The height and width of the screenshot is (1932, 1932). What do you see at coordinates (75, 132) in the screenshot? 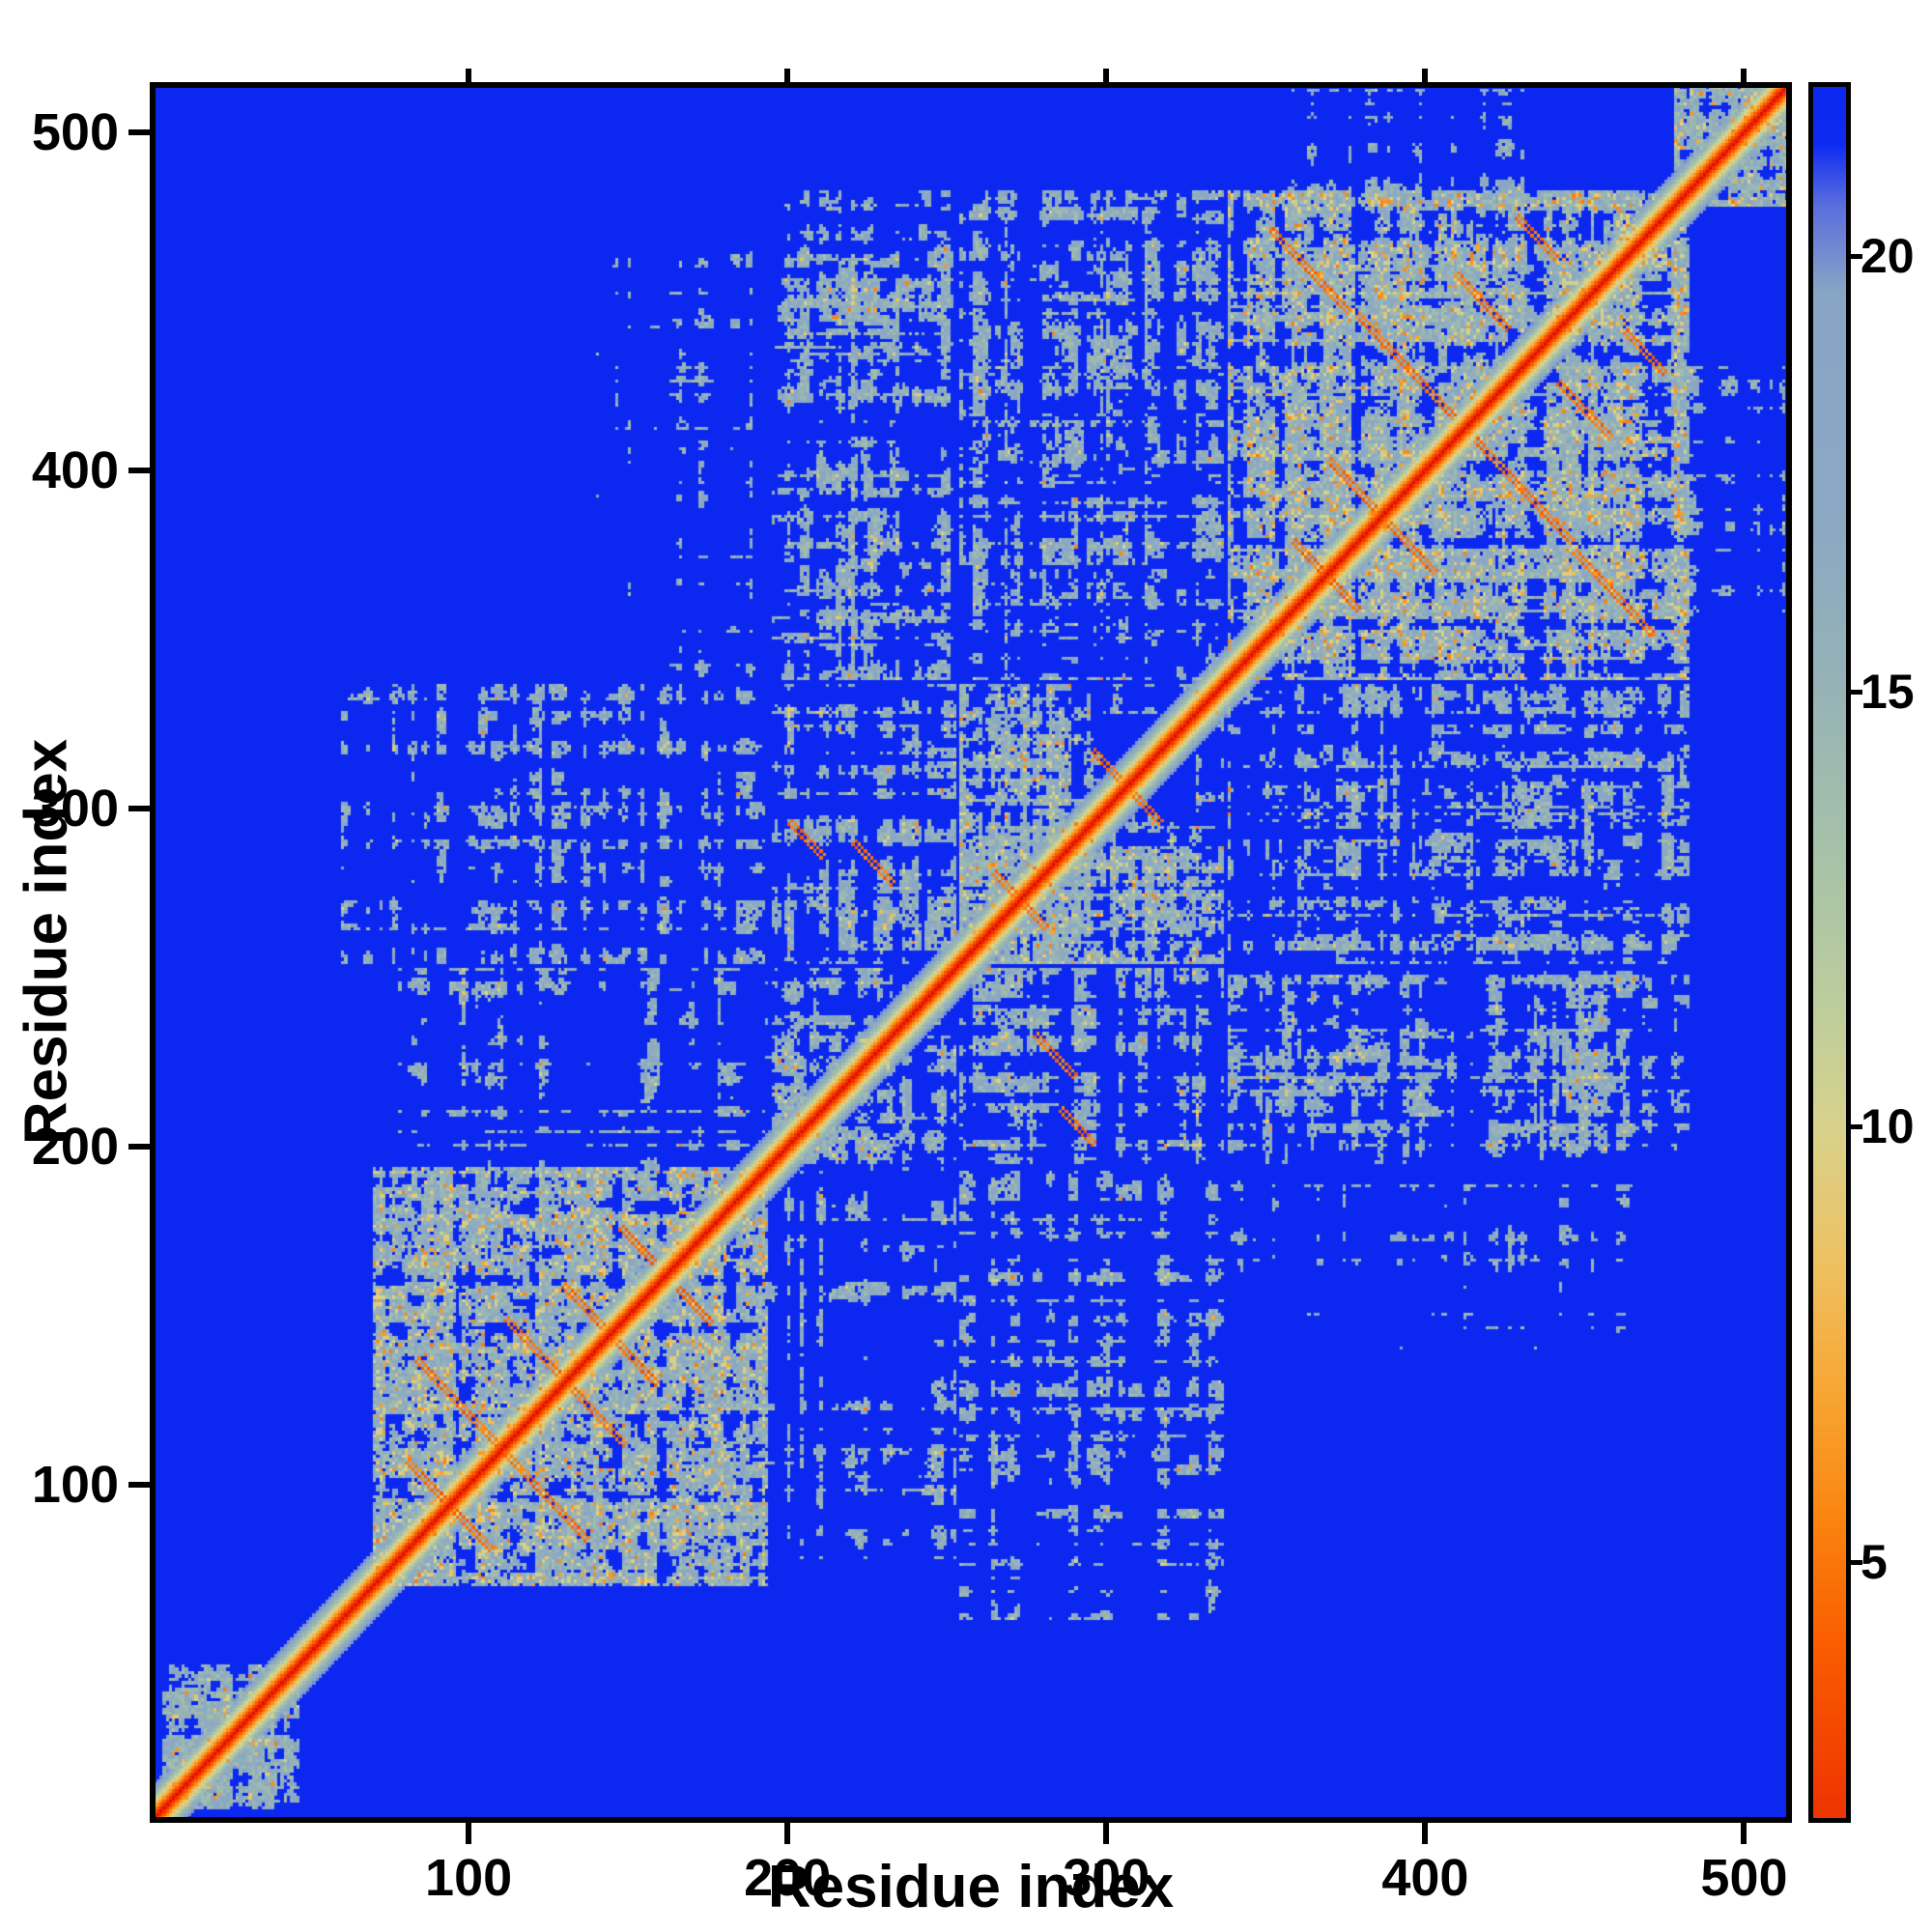
I see `y-tick-label: 500` at bounding box center [75, 132].